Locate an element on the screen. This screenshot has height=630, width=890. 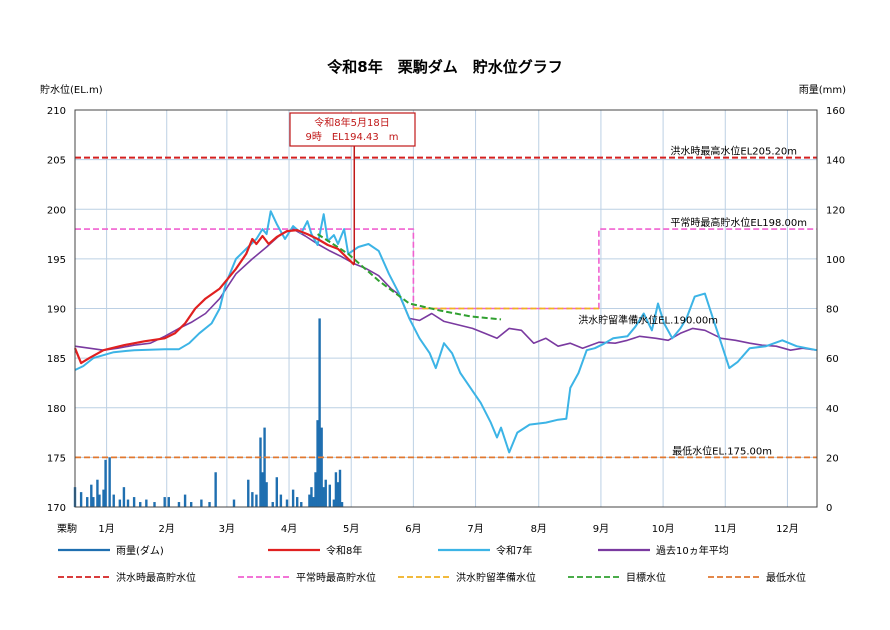
left-tick-label: 185 is located at coordinates (56, 359).